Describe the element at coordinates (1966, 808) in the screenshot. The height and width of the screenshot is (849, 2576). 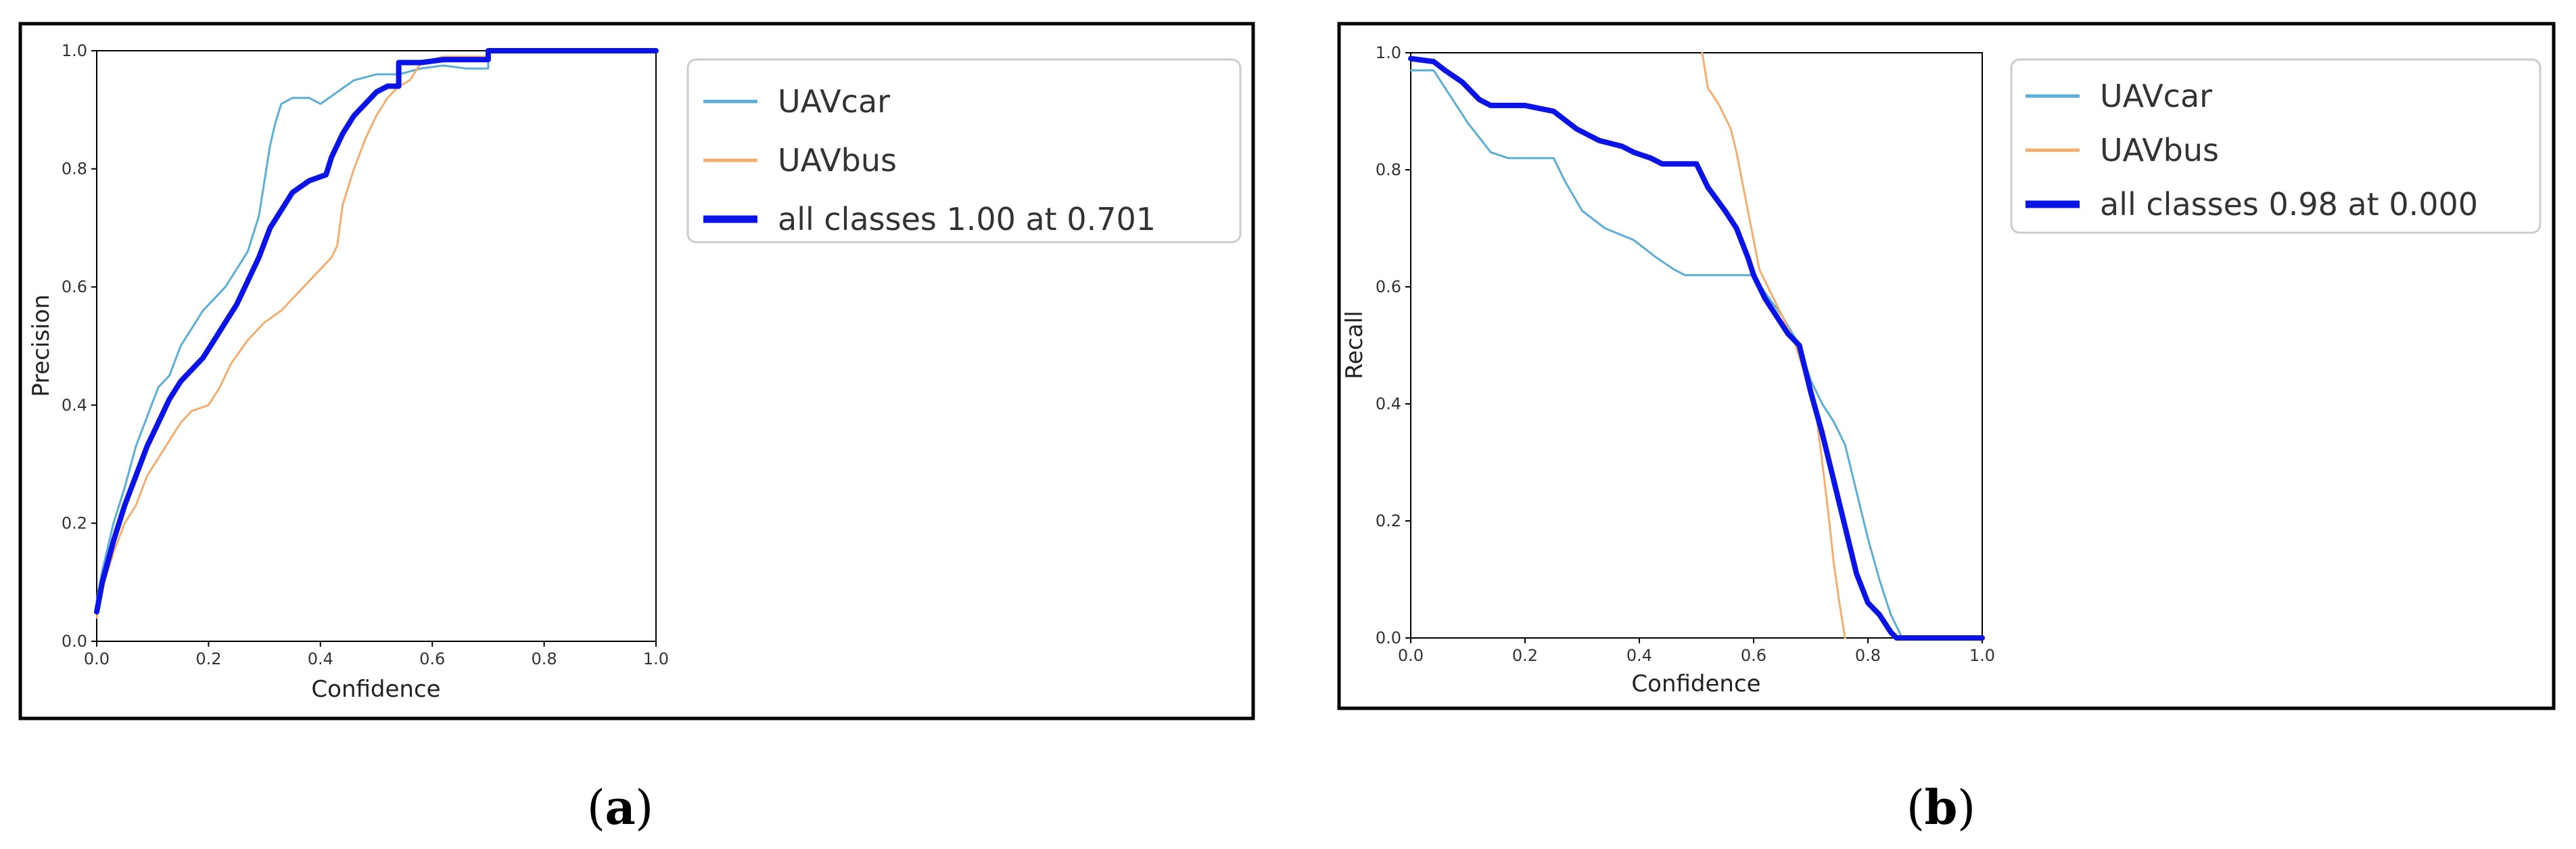
I see `panel-b-caption-close: )` at that location.